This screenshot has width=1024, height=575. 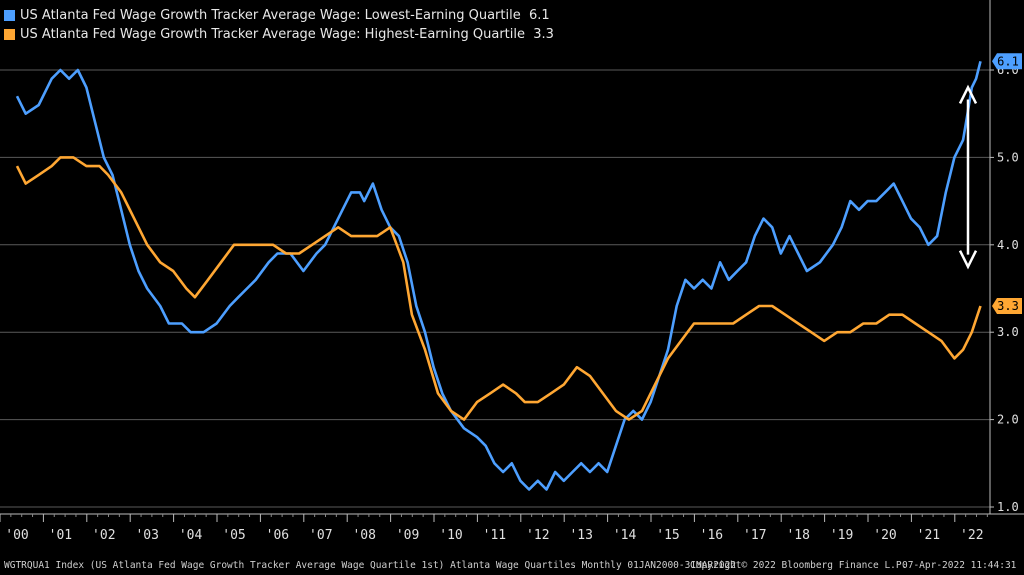 What do you see at coordinates (711, 535) in the screenshot?
I see `x-tick-label-16: '16` at bounding box center [711, 535].